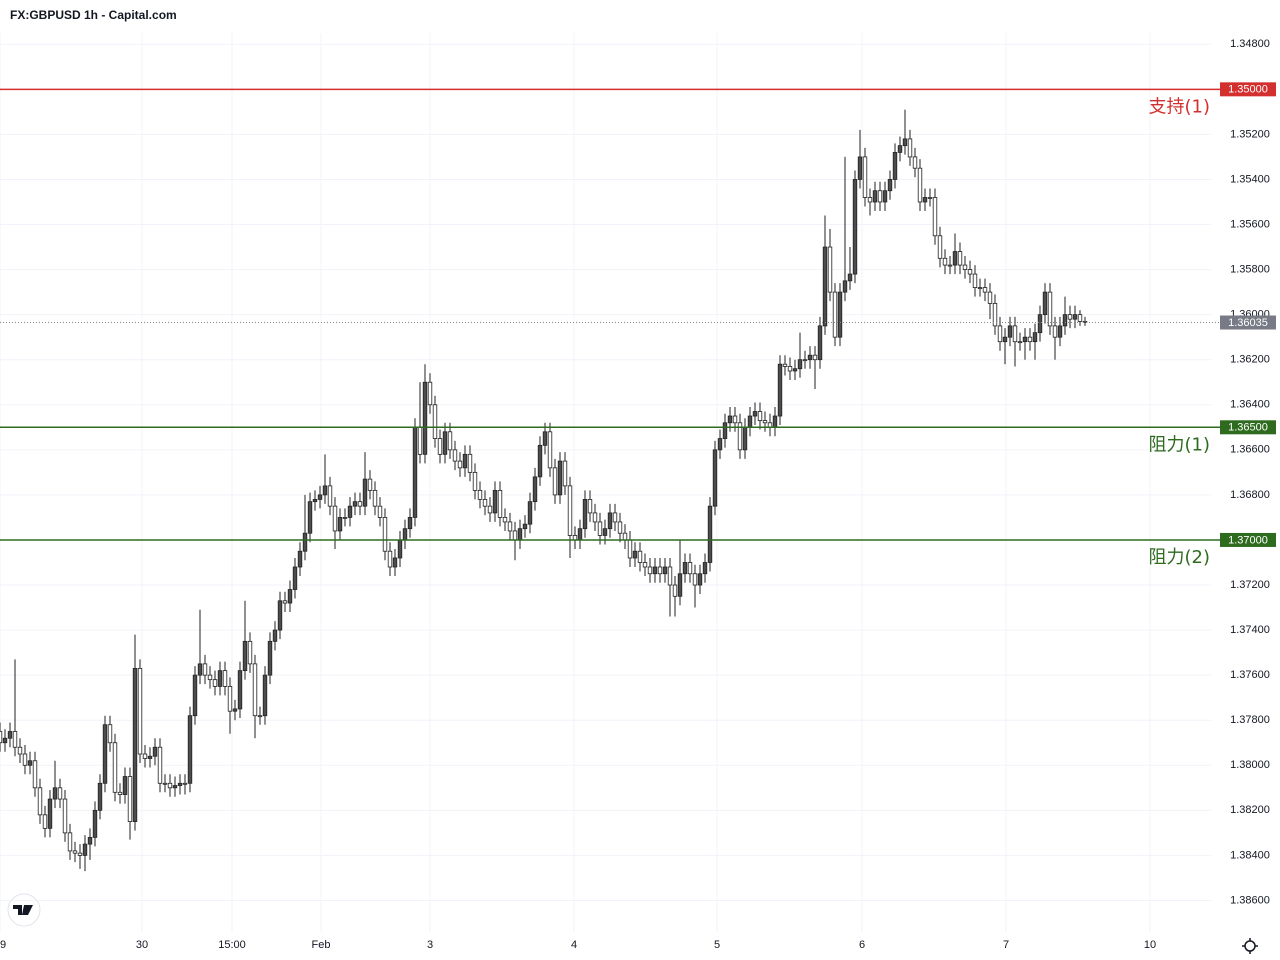  I want to click on x-tick-label: 9, so click(3, 945).